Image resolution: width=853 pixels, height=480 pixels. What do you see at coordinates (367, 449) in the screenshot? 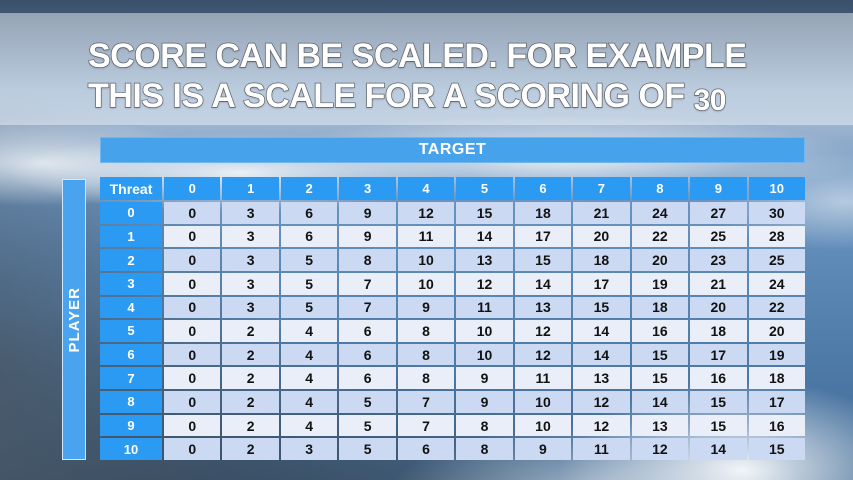
I see `cell-10-3: 5` at bounding box center [367, 449].